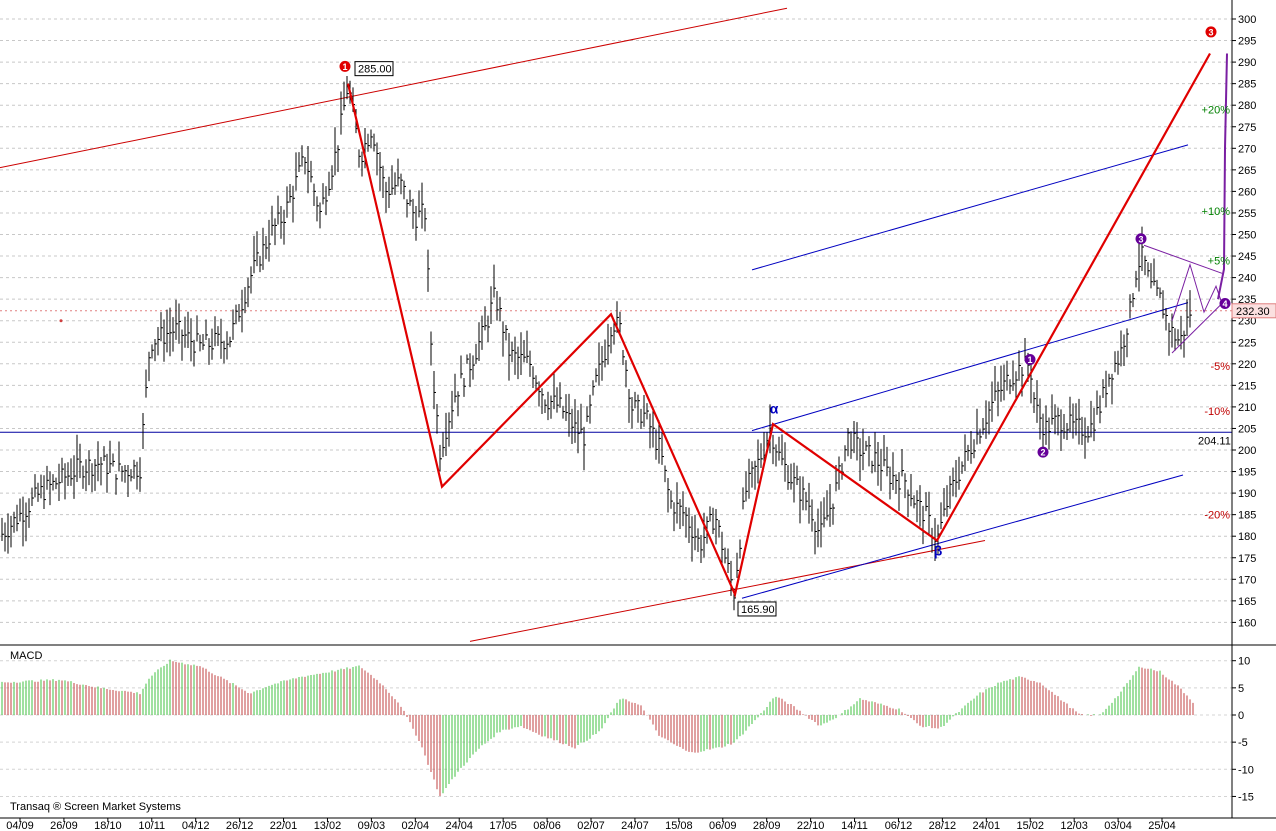 This screenshot has height=831, width=1276. What do you see at coordinates (970, 367) in the screenshot?
I see `blue-channel-middle` at bounding box center [970, 367].